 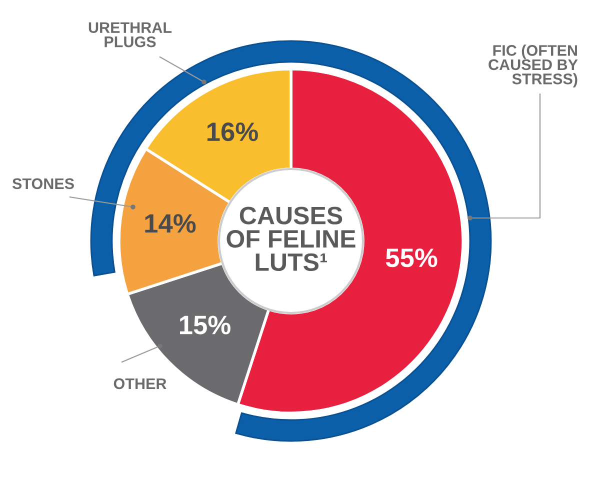 What do you see at coordinates (205, 325) in the screenshot?
I see `data-label: 15%` at bounding box center [205, 325].